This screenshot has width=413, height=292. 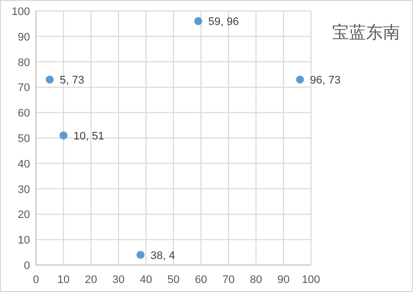 I want to click on x-tick-label: 100, so click(x=311, y=280).